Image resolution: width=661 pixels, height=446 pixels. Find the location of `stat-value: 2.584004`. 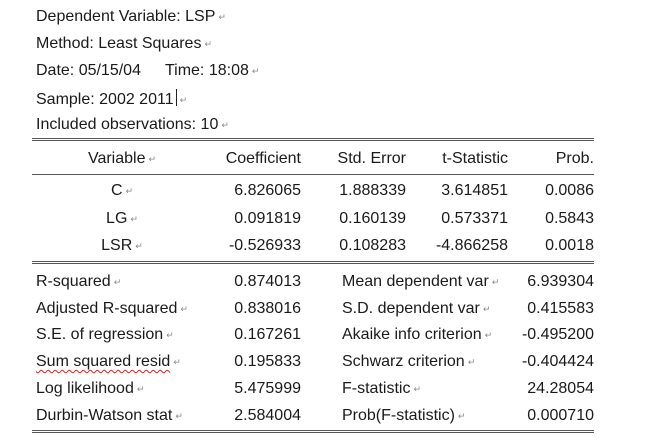

stat-value: 2.584004 is located at coordinates (267, 415).